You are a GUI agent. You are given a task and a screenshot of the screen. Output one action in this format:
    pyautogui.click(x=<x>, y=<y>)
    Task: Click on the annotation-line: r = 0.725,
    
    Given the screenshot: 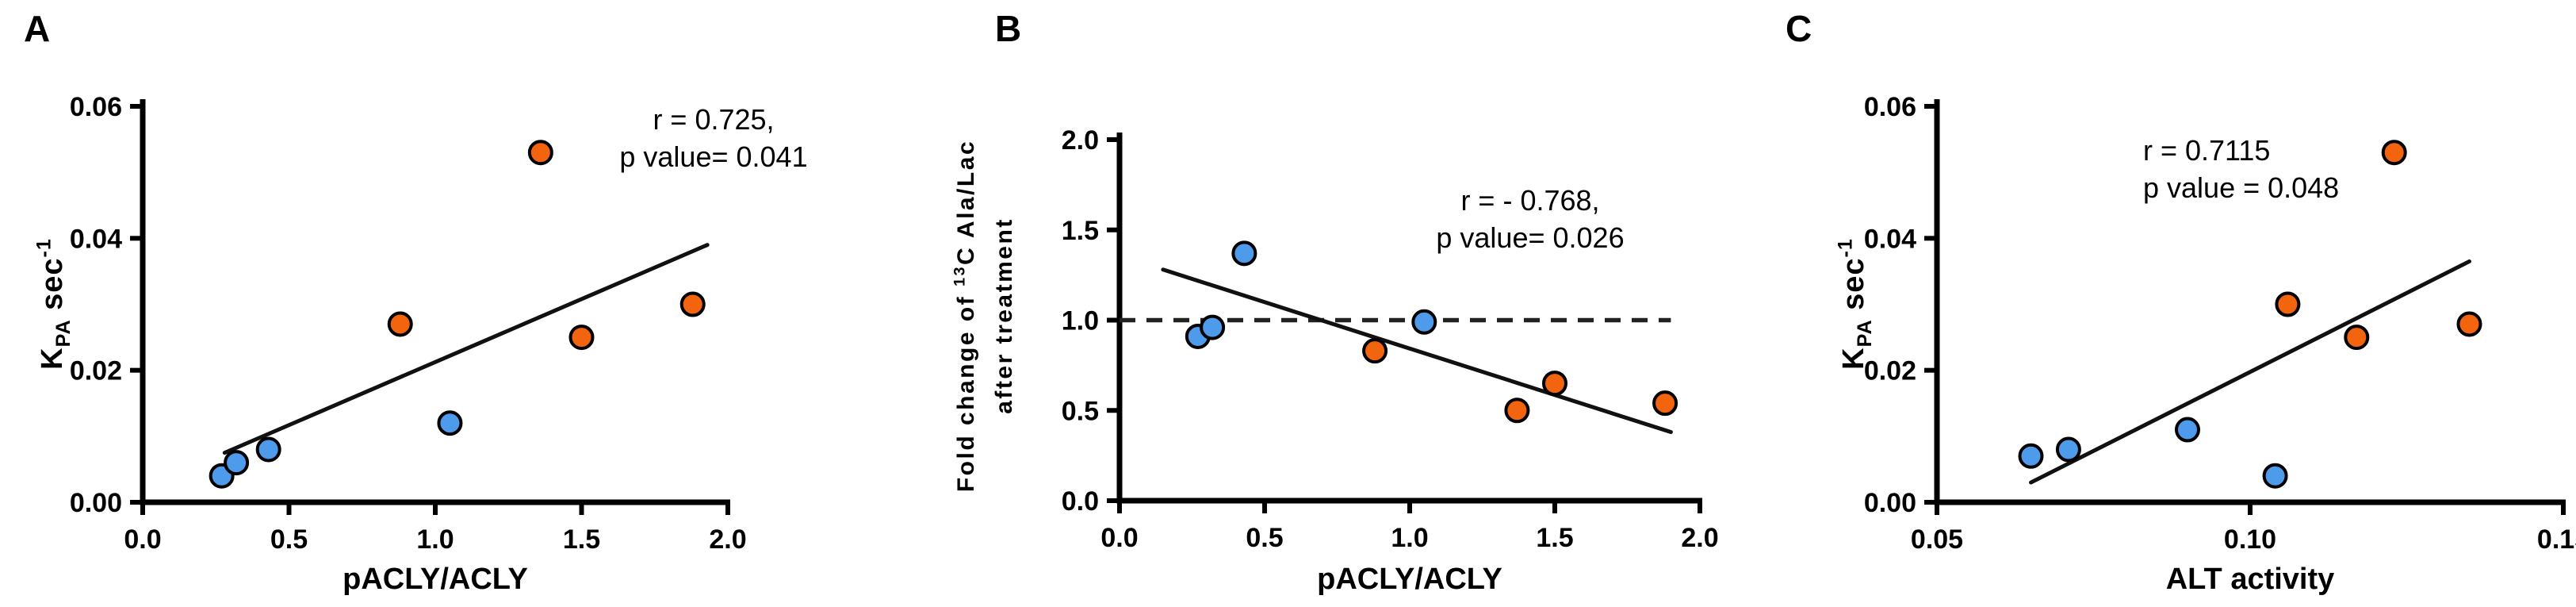 What is the action you would take?
    pyautogui.click(x=713, y=119)
    